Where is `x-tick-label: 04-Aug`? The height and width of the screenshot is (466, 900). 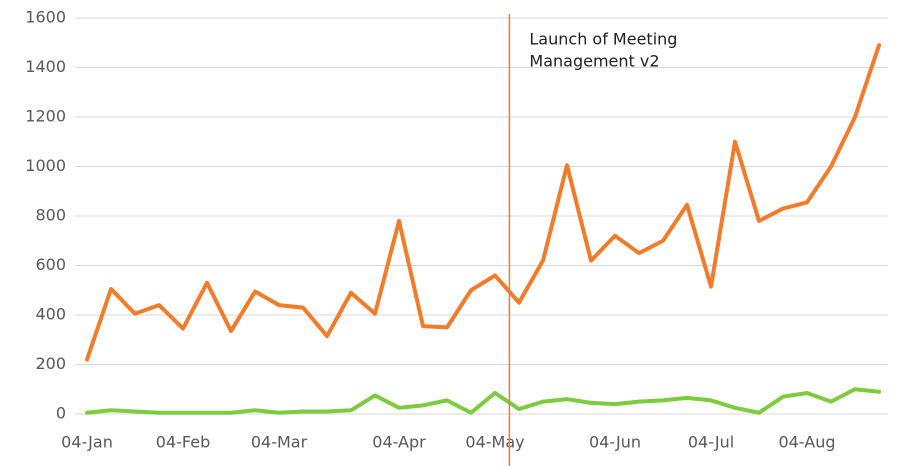 x-tick-label: 04-Aug is located at coordinates (806, 442).